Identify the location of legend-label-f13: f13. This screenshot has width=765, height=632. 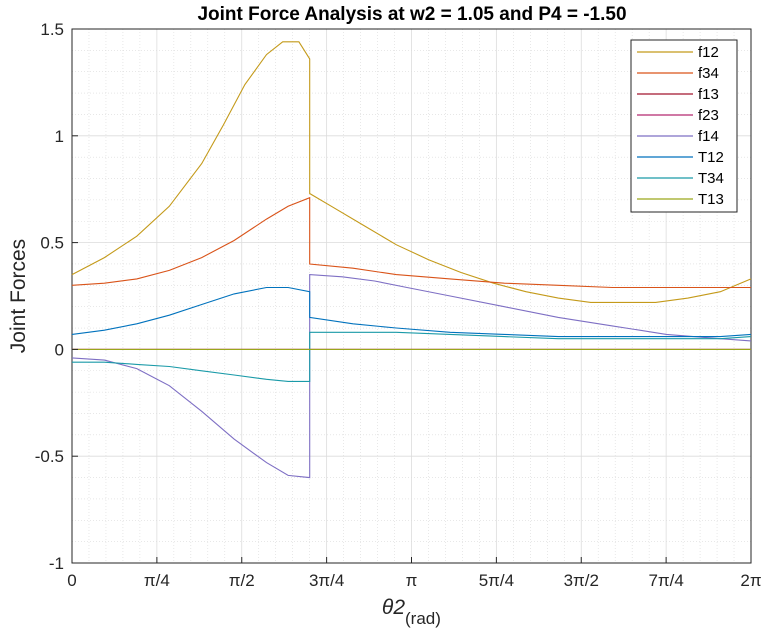
(708, 94).